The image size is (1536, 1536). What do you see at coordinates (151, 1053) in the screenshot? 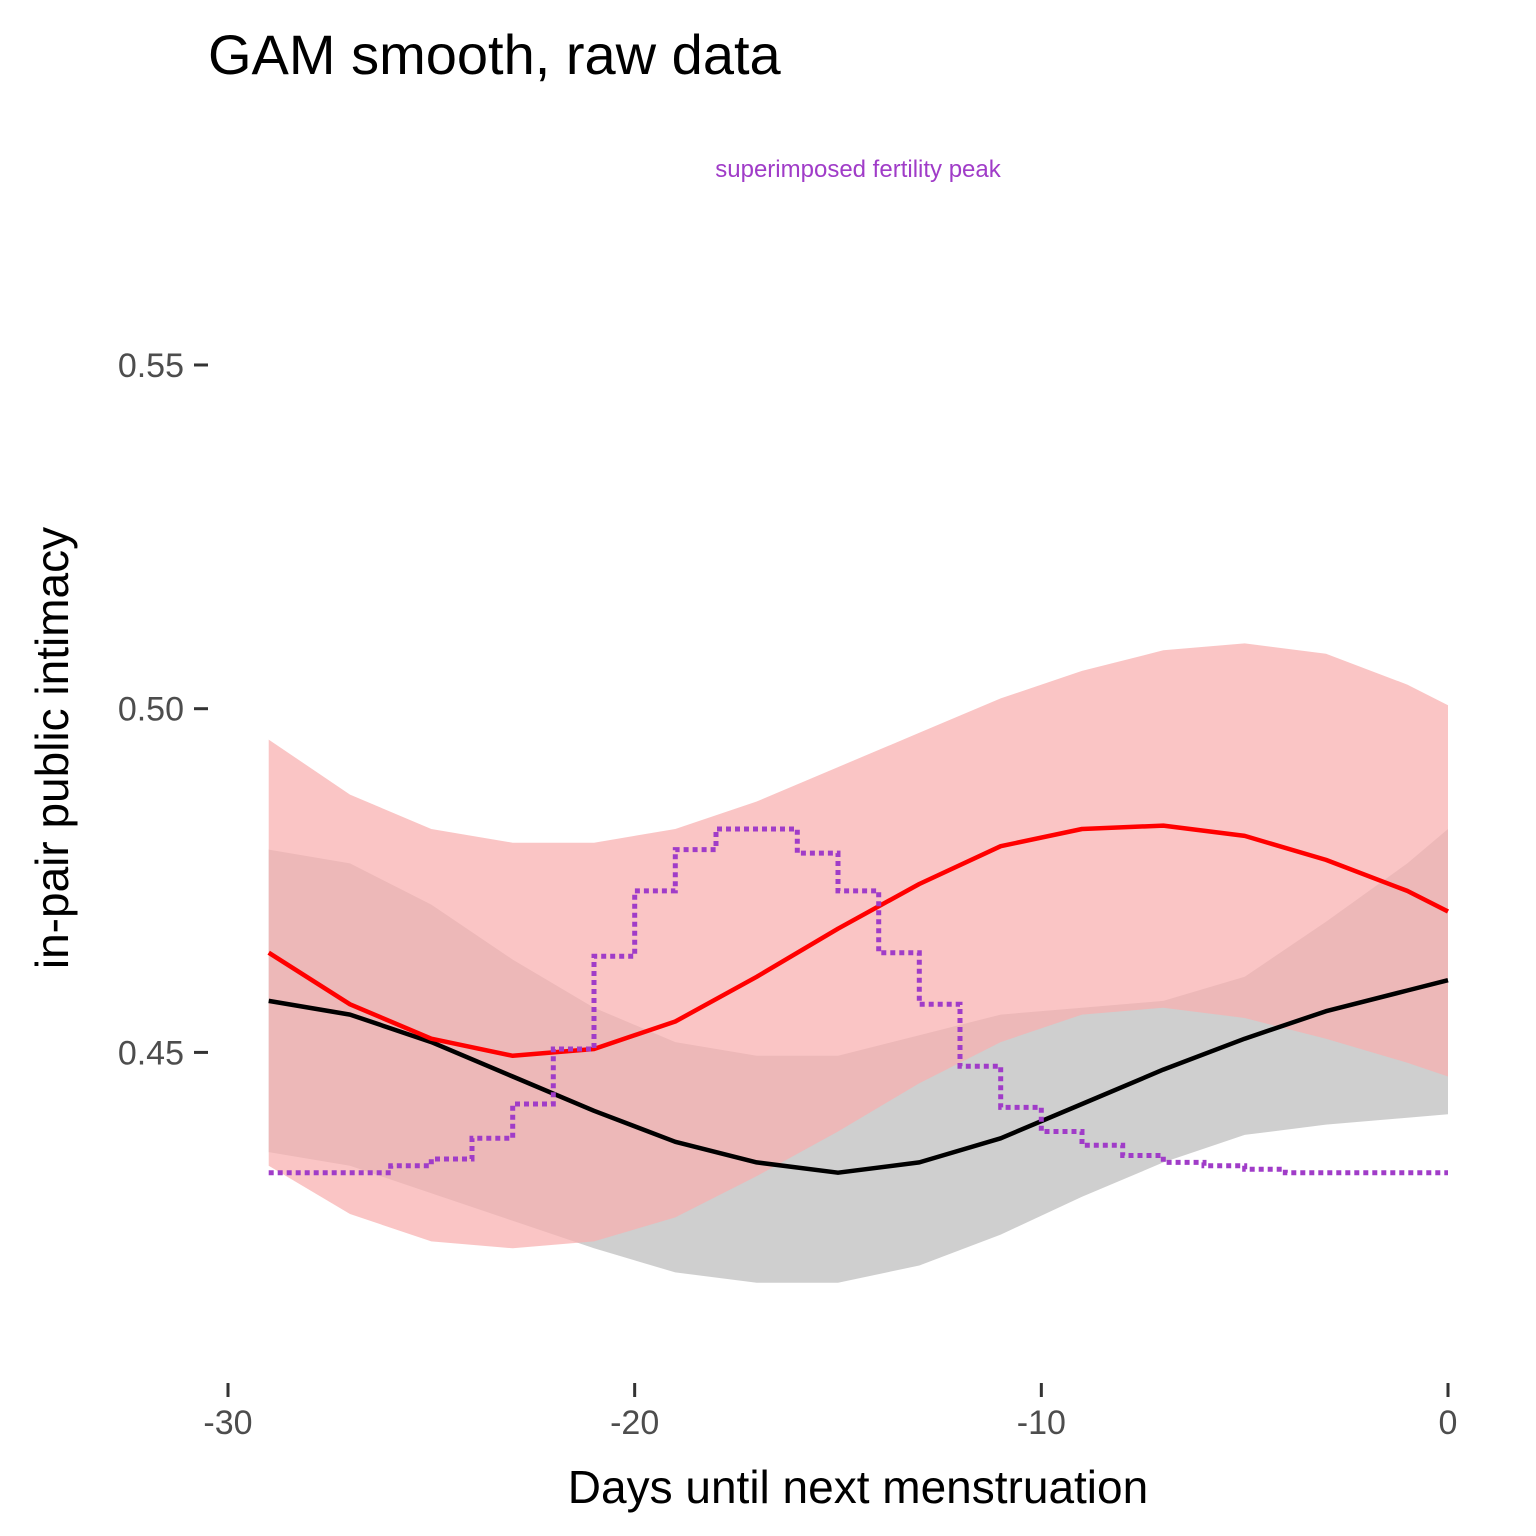
I see `y-tick-label: 0.45` at bounding box center [151, 1053].